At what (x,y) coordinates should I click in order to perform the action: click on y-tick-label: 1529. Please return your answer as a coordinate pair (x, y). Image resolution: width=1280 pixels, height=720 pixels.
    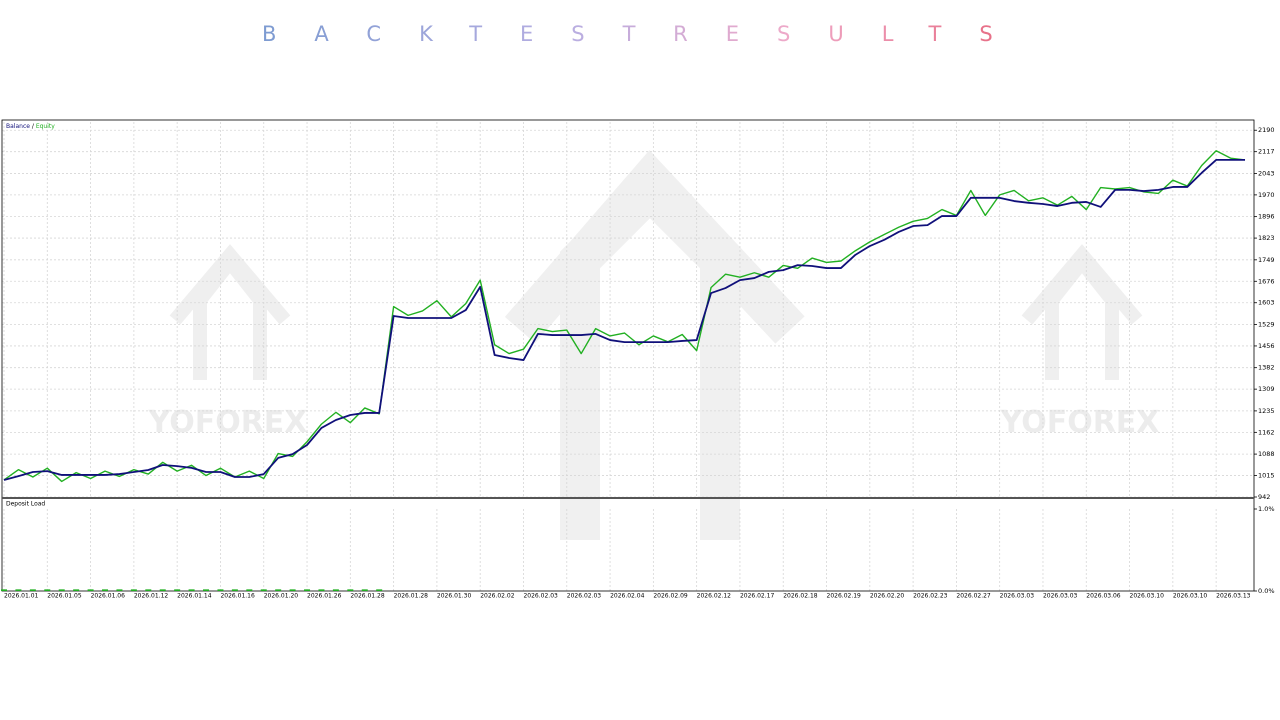
    Looking at the image, I should click on (1266, 324).